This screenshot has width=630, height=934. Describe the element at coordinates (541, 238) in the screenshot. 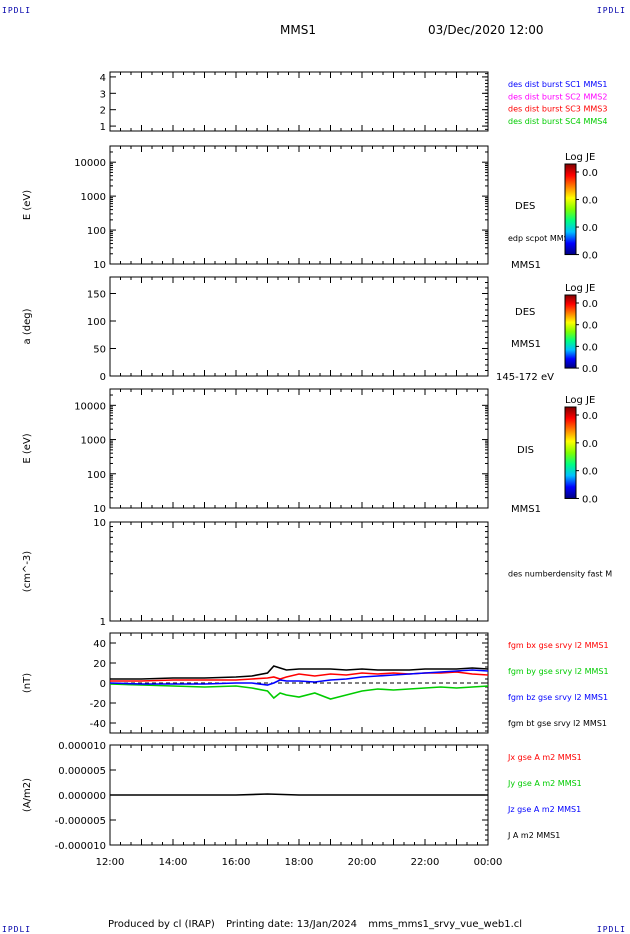

I see `side-label: edp scpot MMS1` at that location.